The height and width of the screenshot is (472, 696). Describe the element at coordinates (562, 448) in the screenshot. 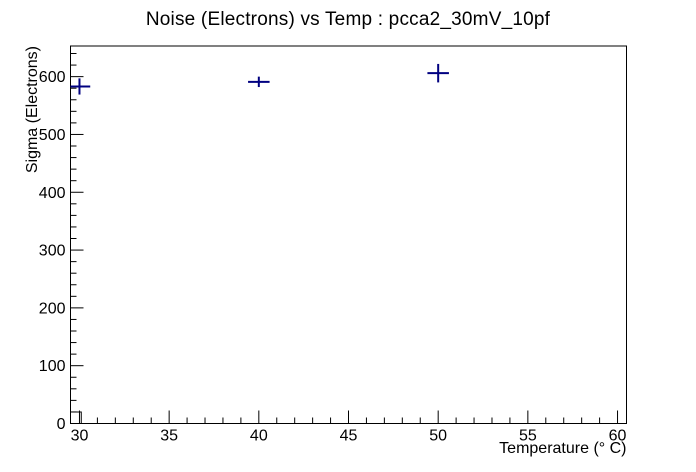

I see `x-axis-title: Temperature (° C)` at that location.